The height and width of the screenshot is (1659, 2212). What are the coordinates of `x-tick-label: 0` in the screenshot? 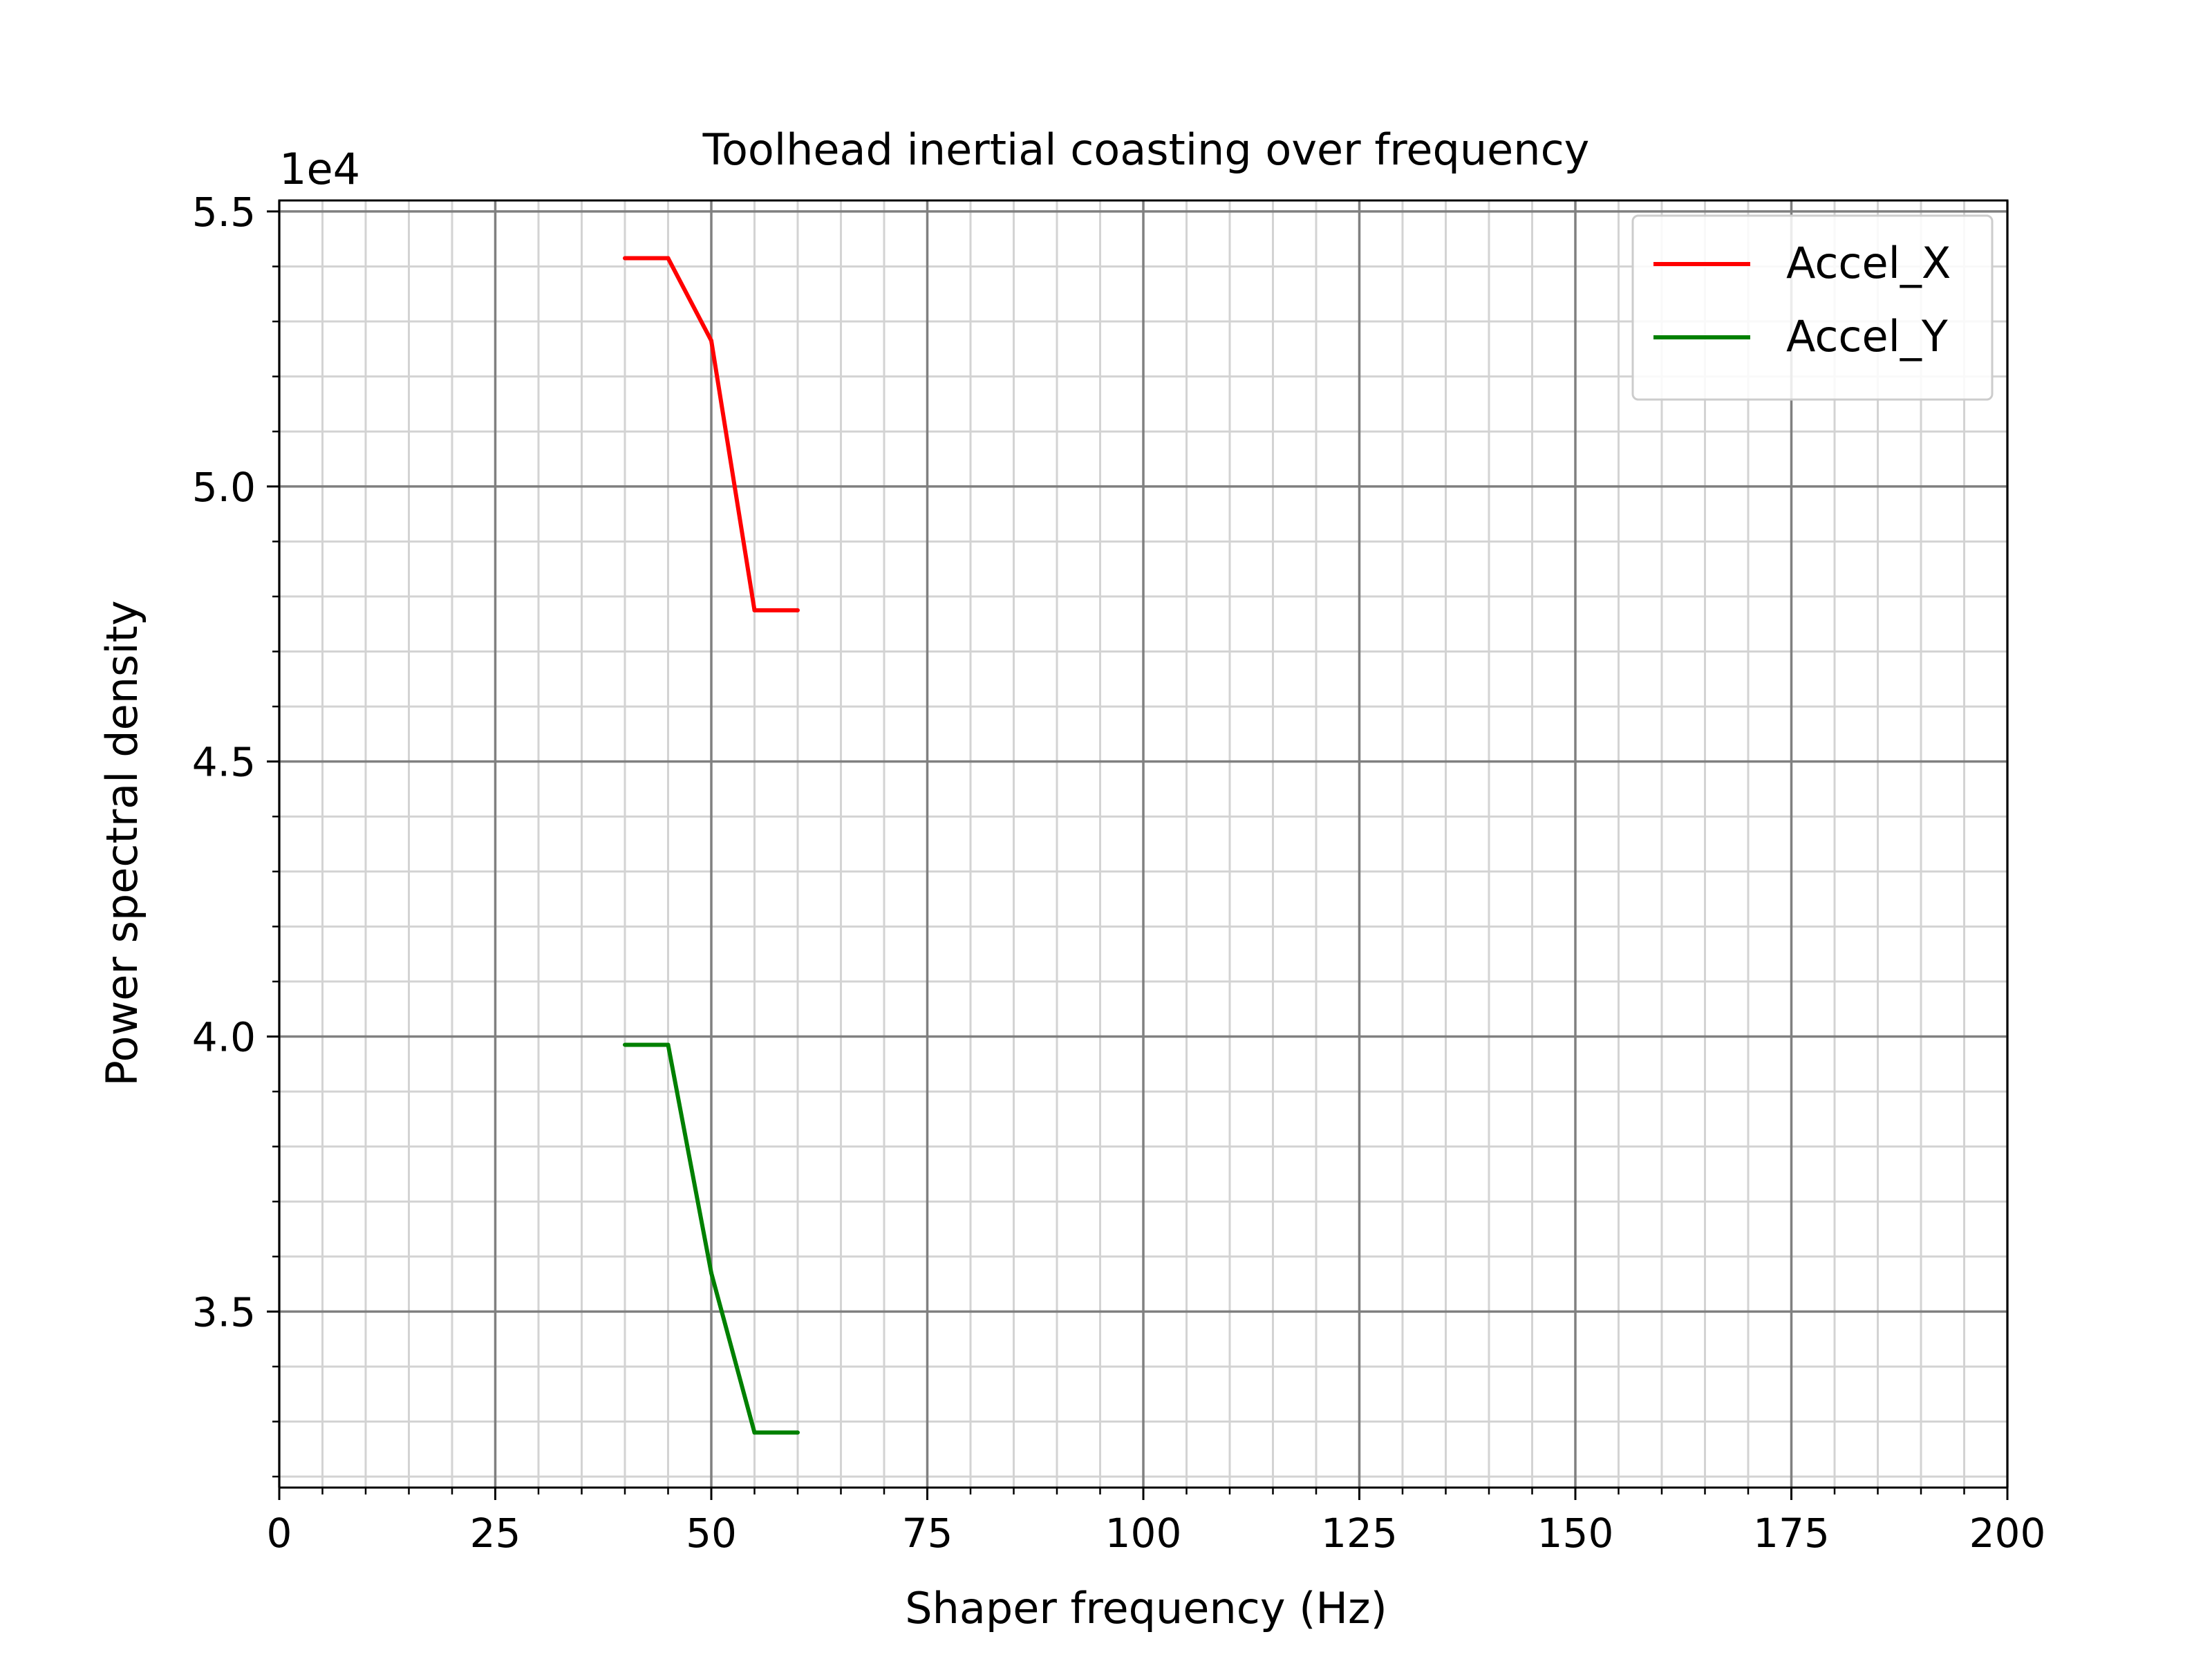 It's located at (279, 1534).